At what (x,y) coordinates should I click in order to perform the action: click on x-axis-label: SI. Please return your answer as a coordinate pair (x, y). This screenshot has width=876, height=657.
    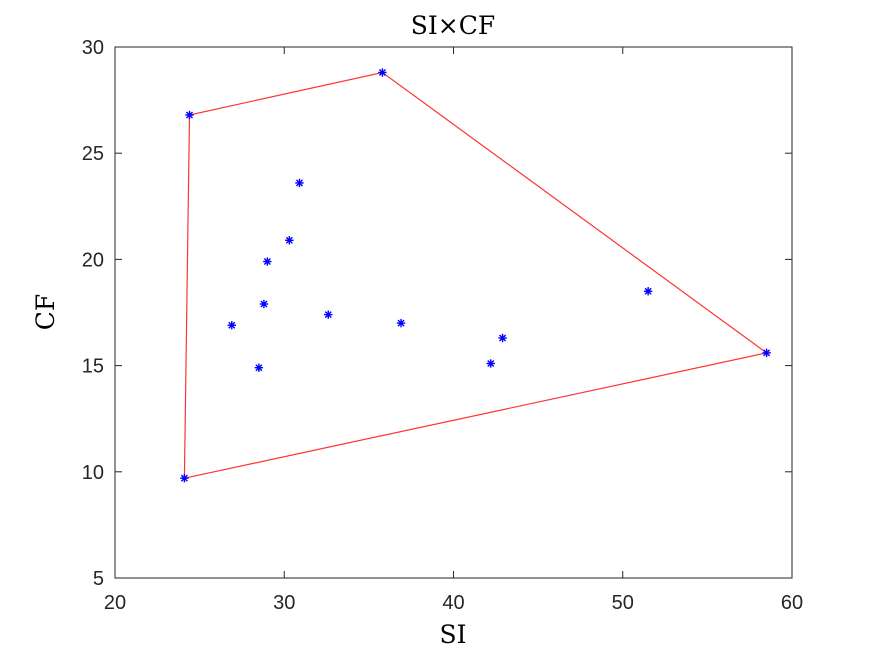
    Looking at the image, I should click on (452, 634).